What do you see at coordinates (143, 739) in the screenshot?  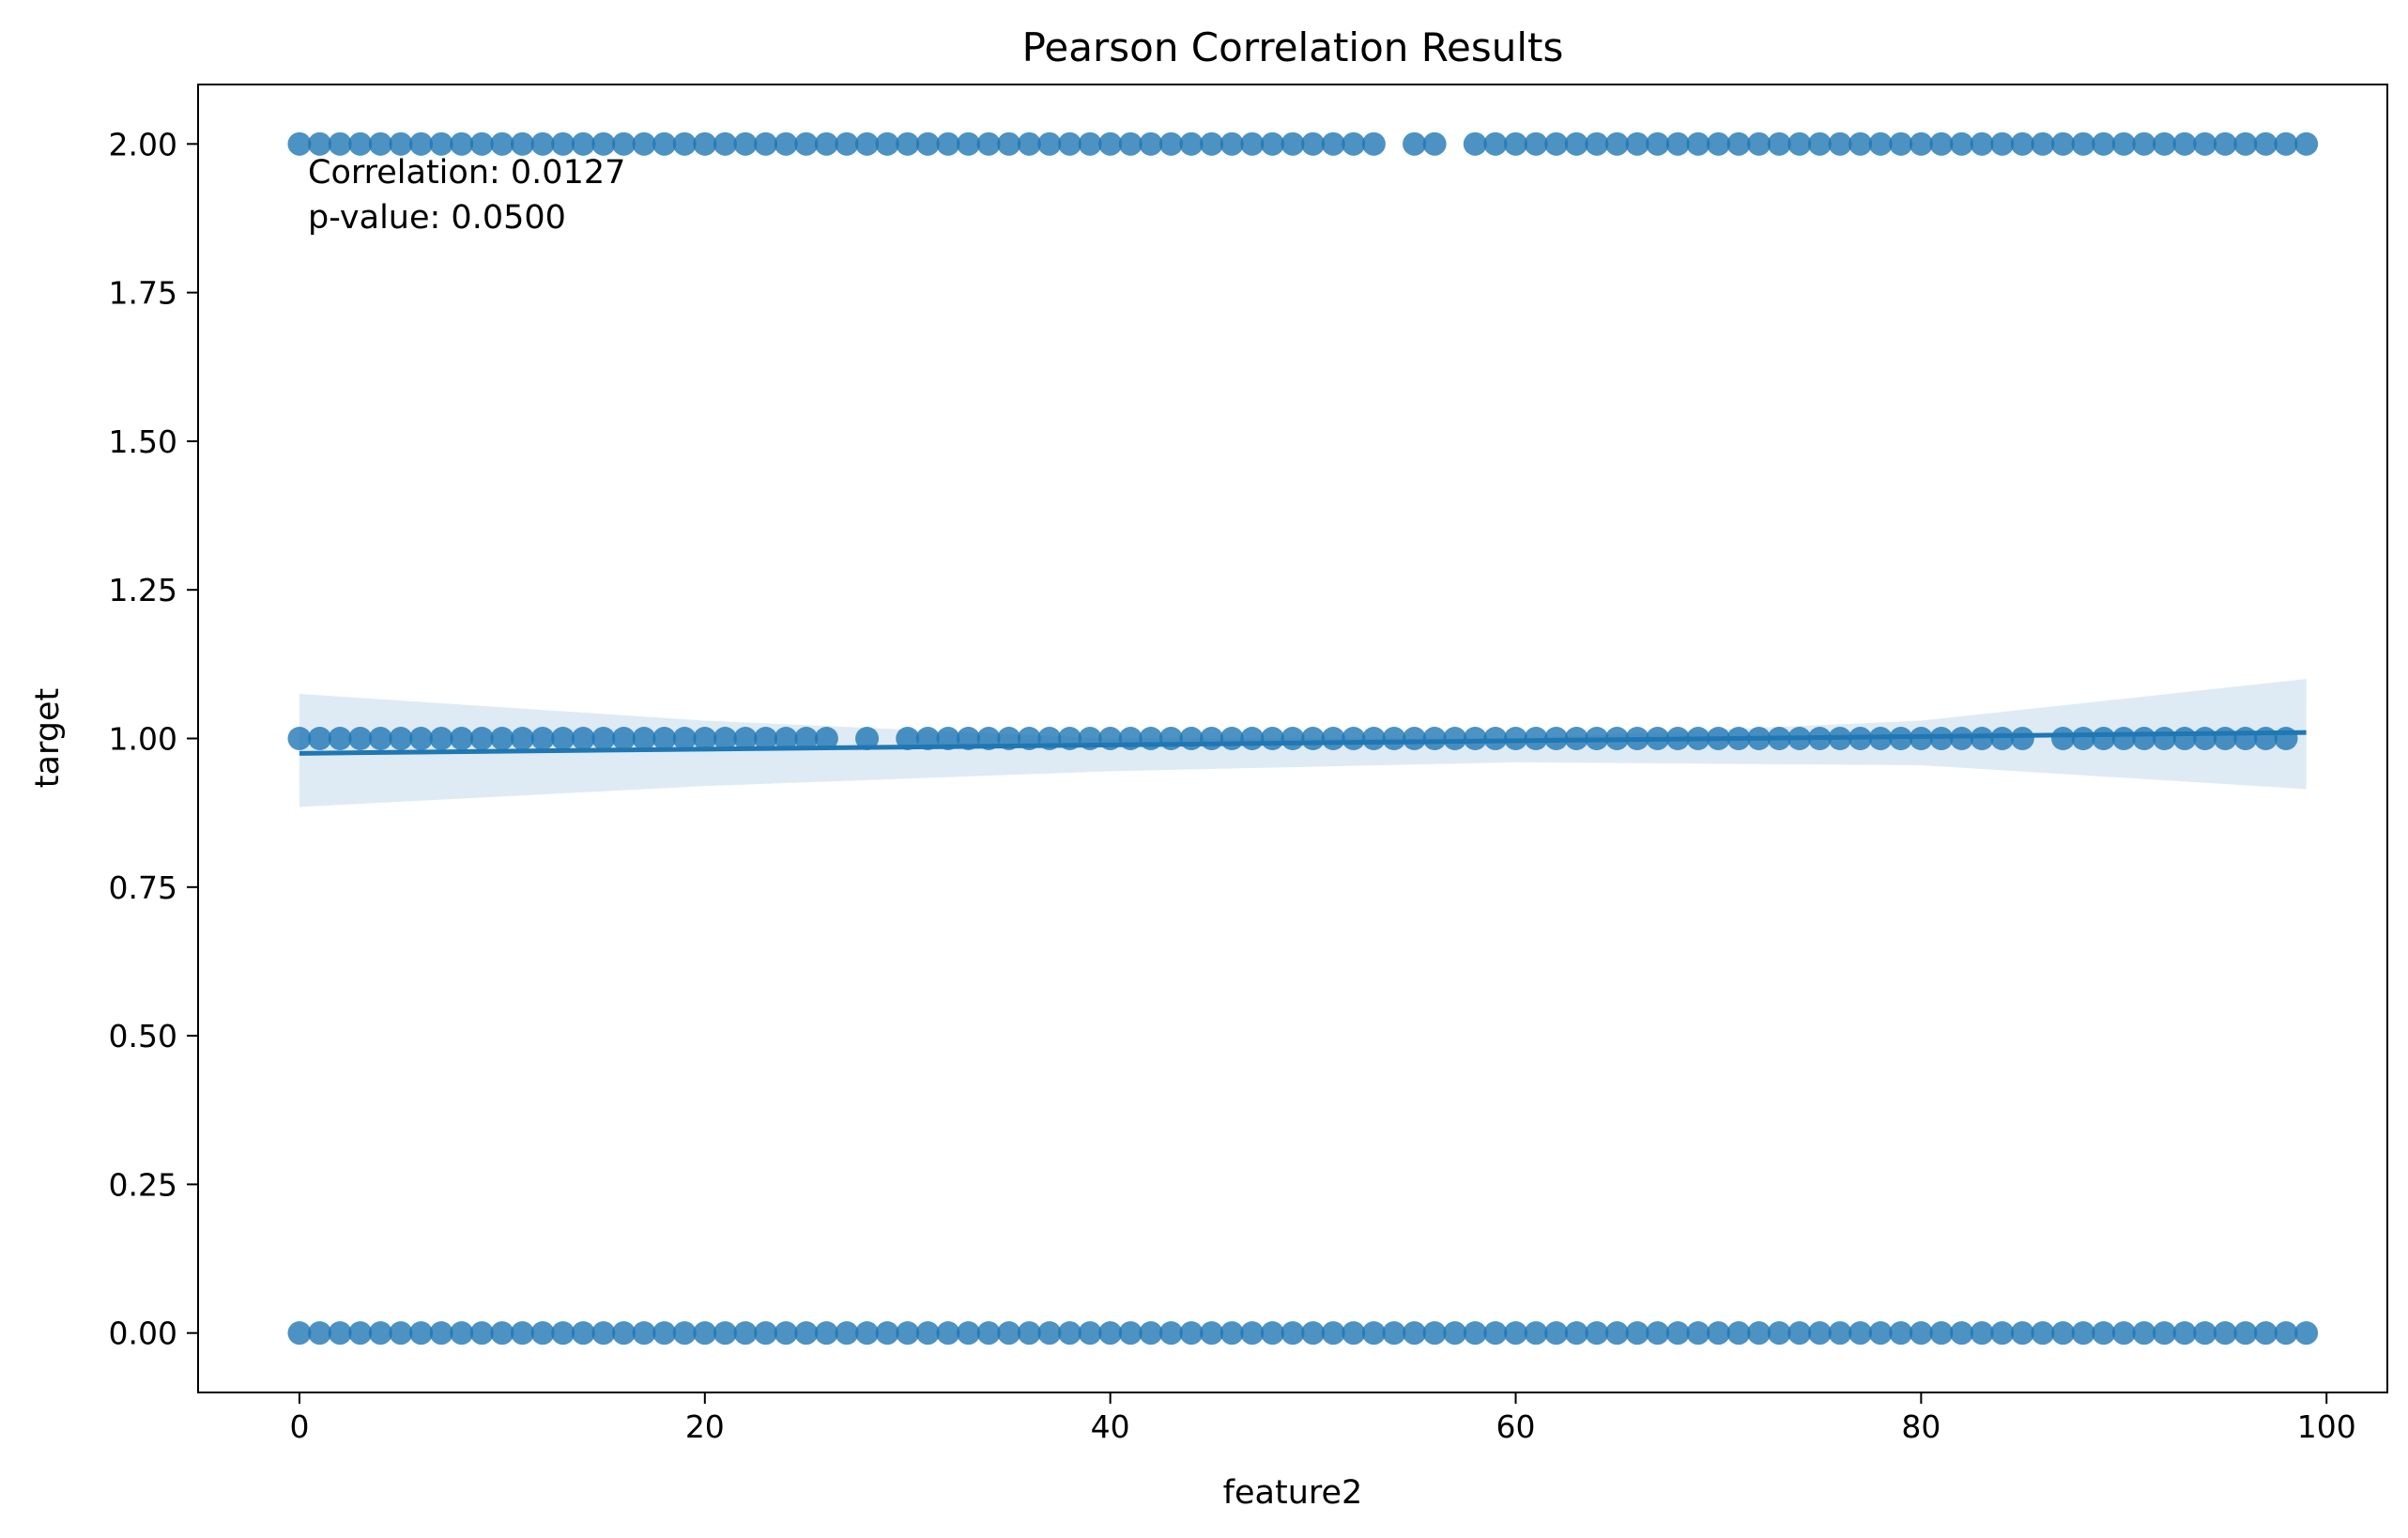 I see `y-tick-label: 1.00` at bounding box center [143, 739].